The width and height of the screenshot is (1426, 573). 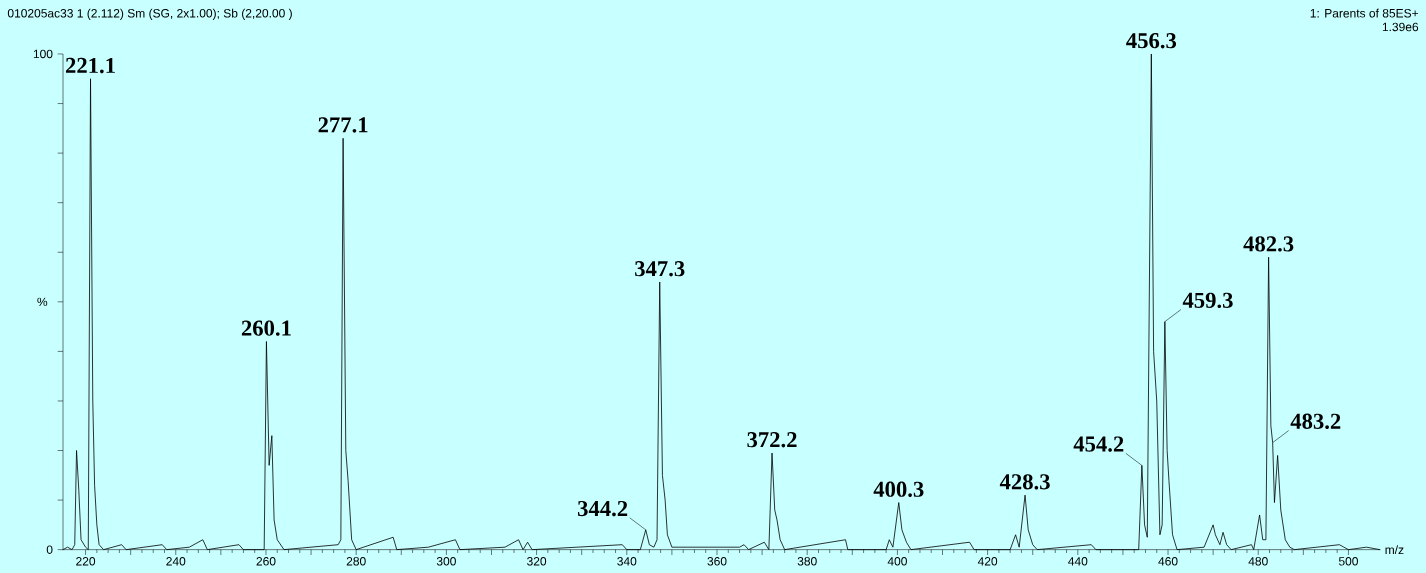 What do you see at coordinates (772, 440) in the screenshot?
I see `annotation: 372.2` at bounding box center [772, 440].